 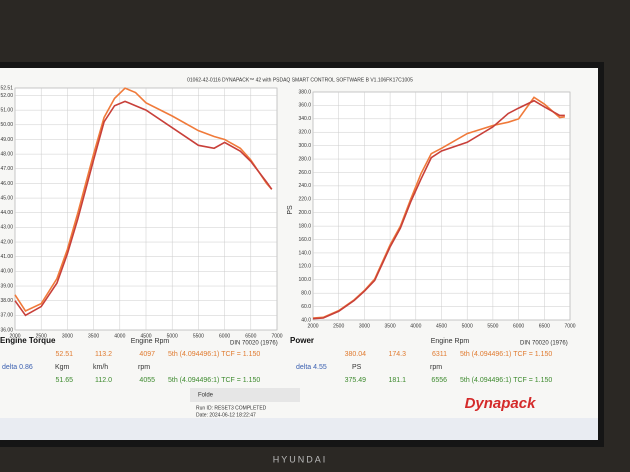 What do you see at coordinates (304, 213) in the screenshot?
I see `y-tick-label: 200.0` at bounding box center [304, 213].